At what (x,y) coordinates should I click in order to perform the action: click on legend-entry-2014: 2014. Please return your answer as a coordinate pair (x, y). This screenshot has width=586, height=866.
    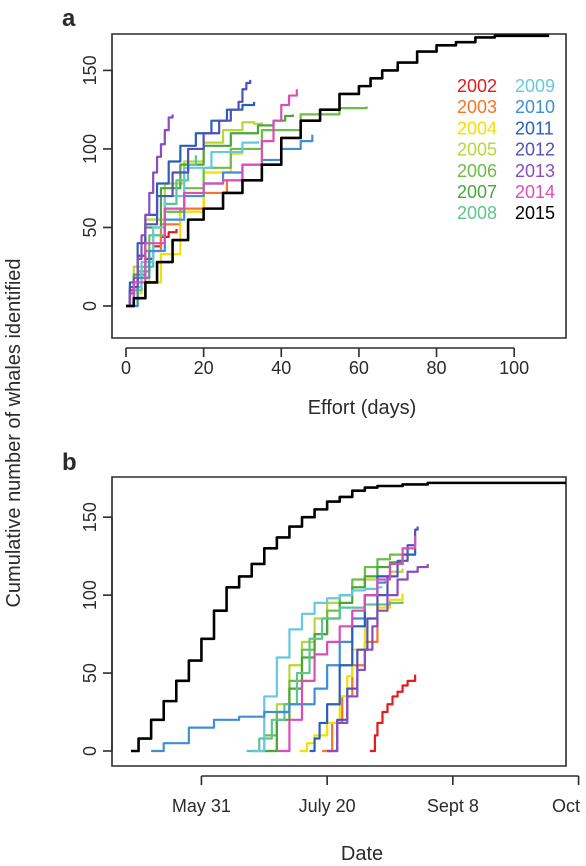
    Looking at the image, I should click on (535, 192).